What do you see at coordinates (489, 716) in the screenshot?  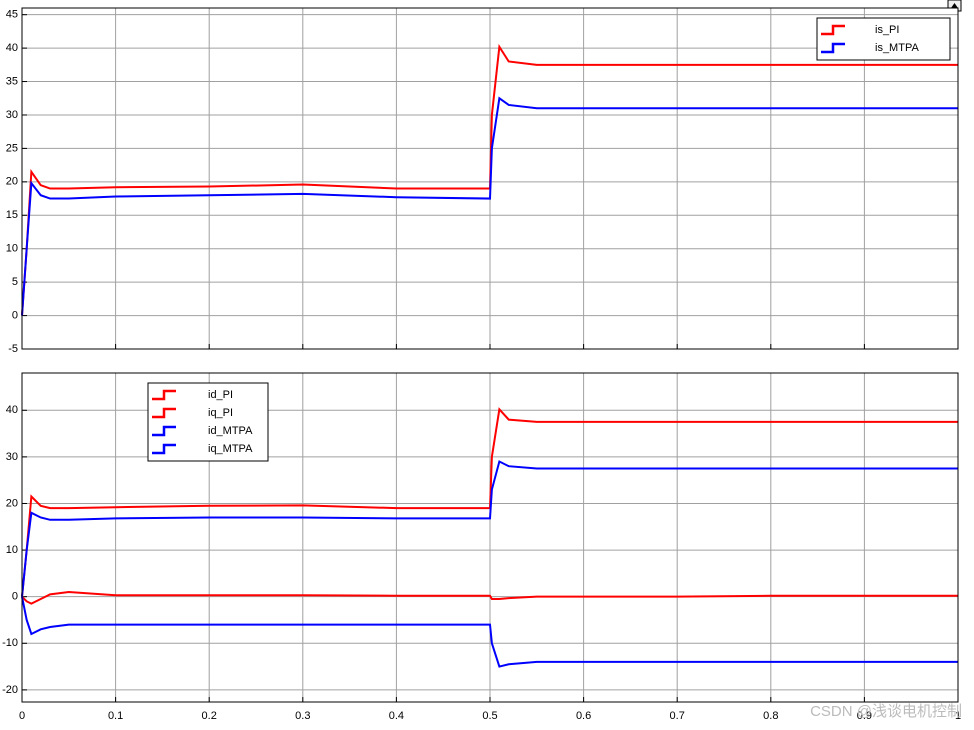 I see `x-tick-label: 0.5` at bounding box center [489, 716].